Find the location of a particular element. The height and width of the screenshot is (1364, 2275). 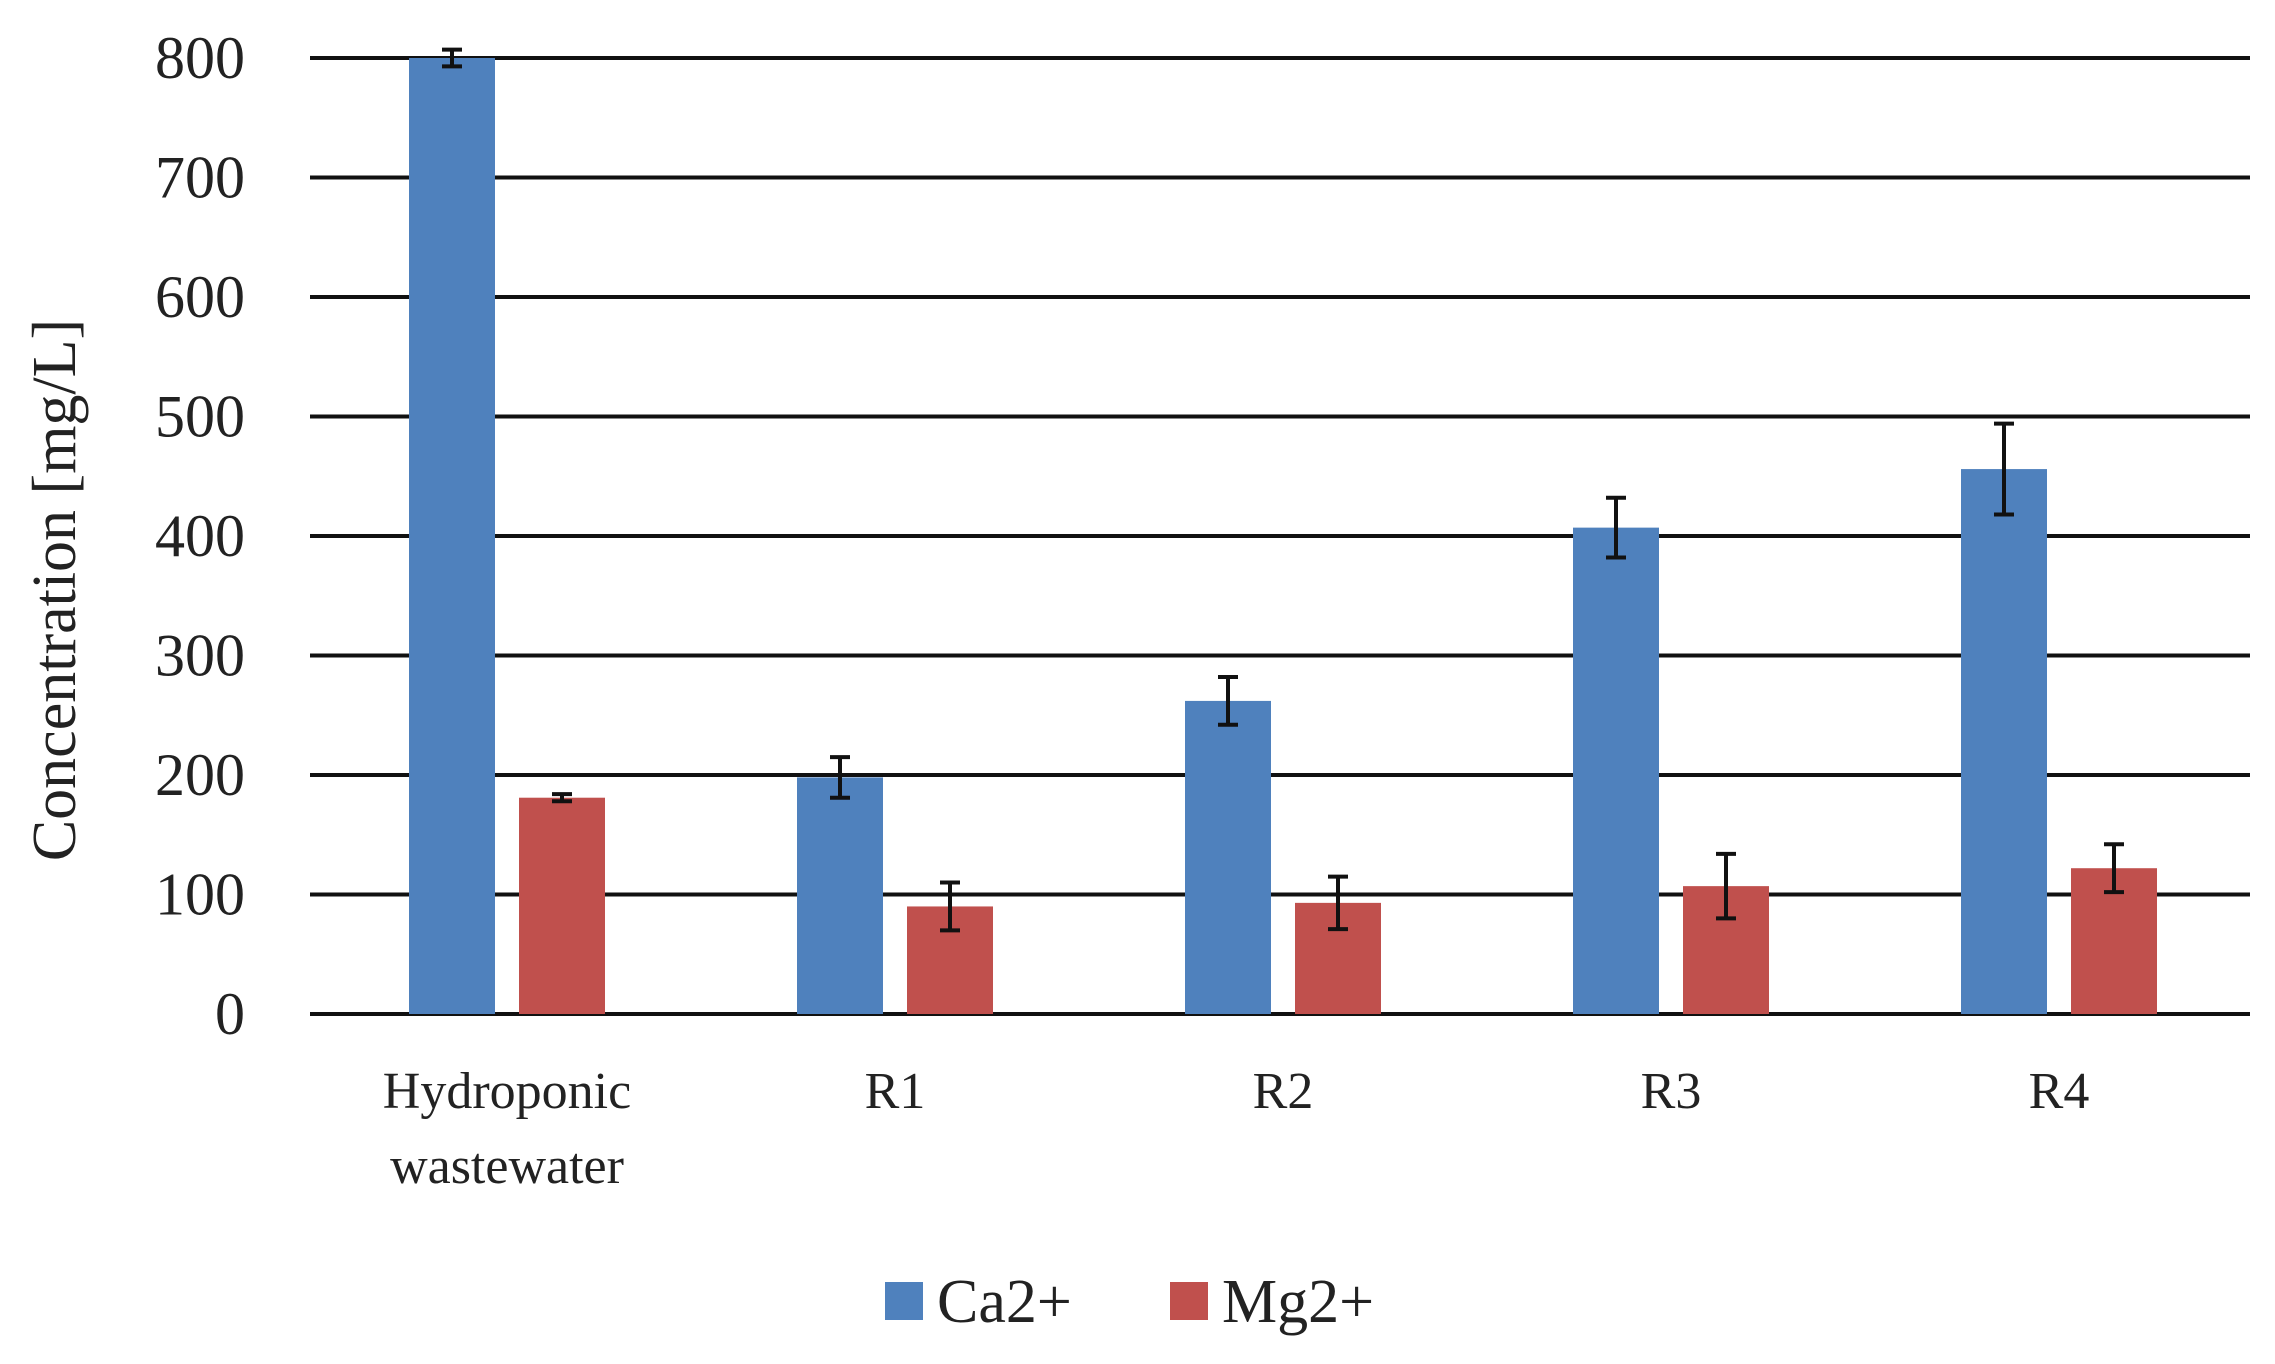

y-axis-ticks: 0 100 200 300 400 500 600 700 800 is located at coordinates (200, 536).